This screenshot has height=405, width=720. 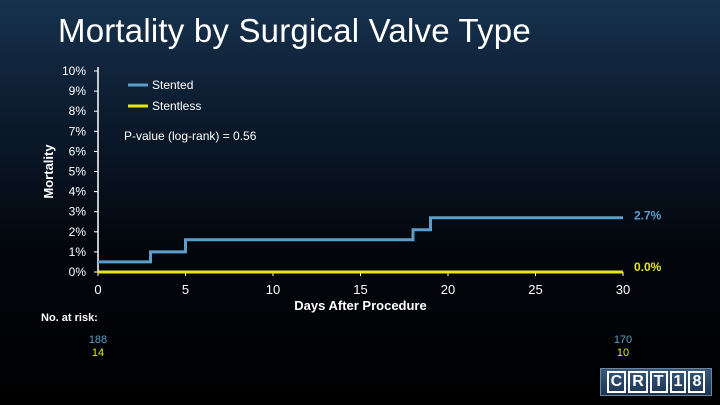 What do you see at coordinates (78, 192) in the screenshot?
I see `y-tick-label: 4%` at bounding box center [78, 192].